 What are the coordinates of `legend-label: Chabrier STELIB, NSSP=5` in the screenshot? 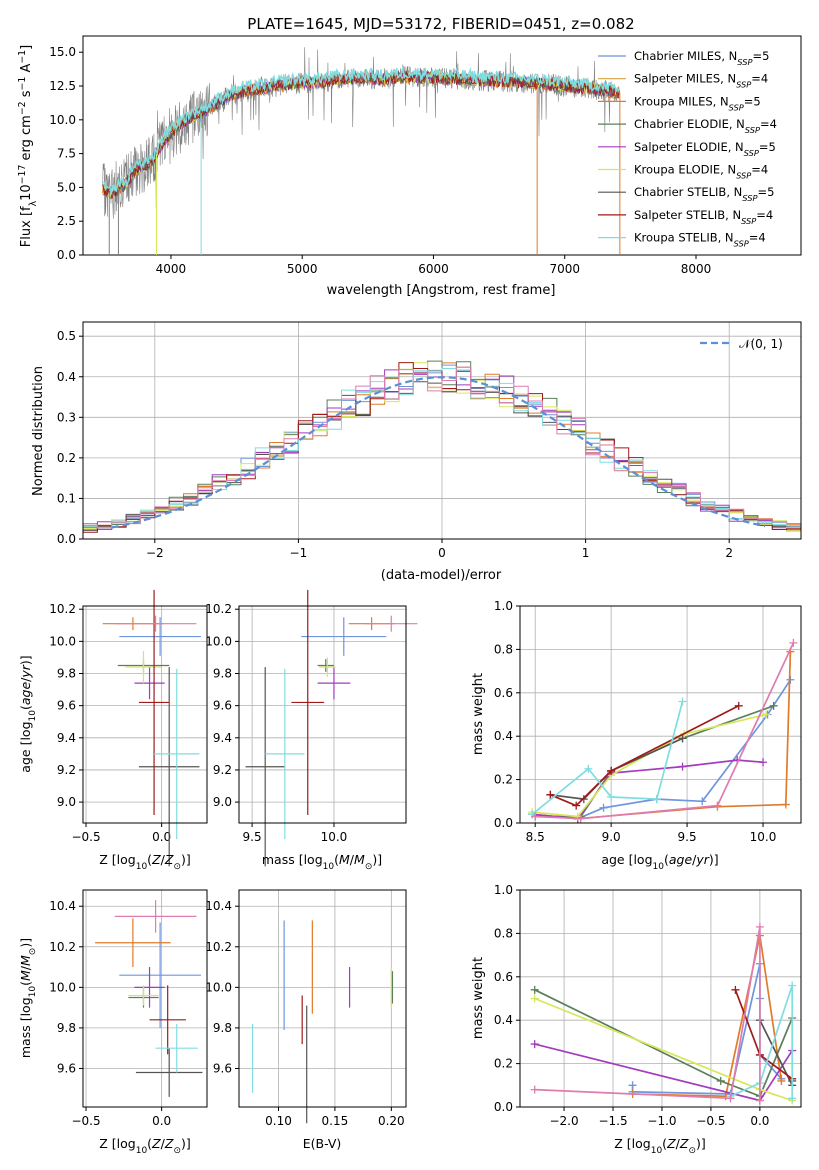 It's located at (704, 194).